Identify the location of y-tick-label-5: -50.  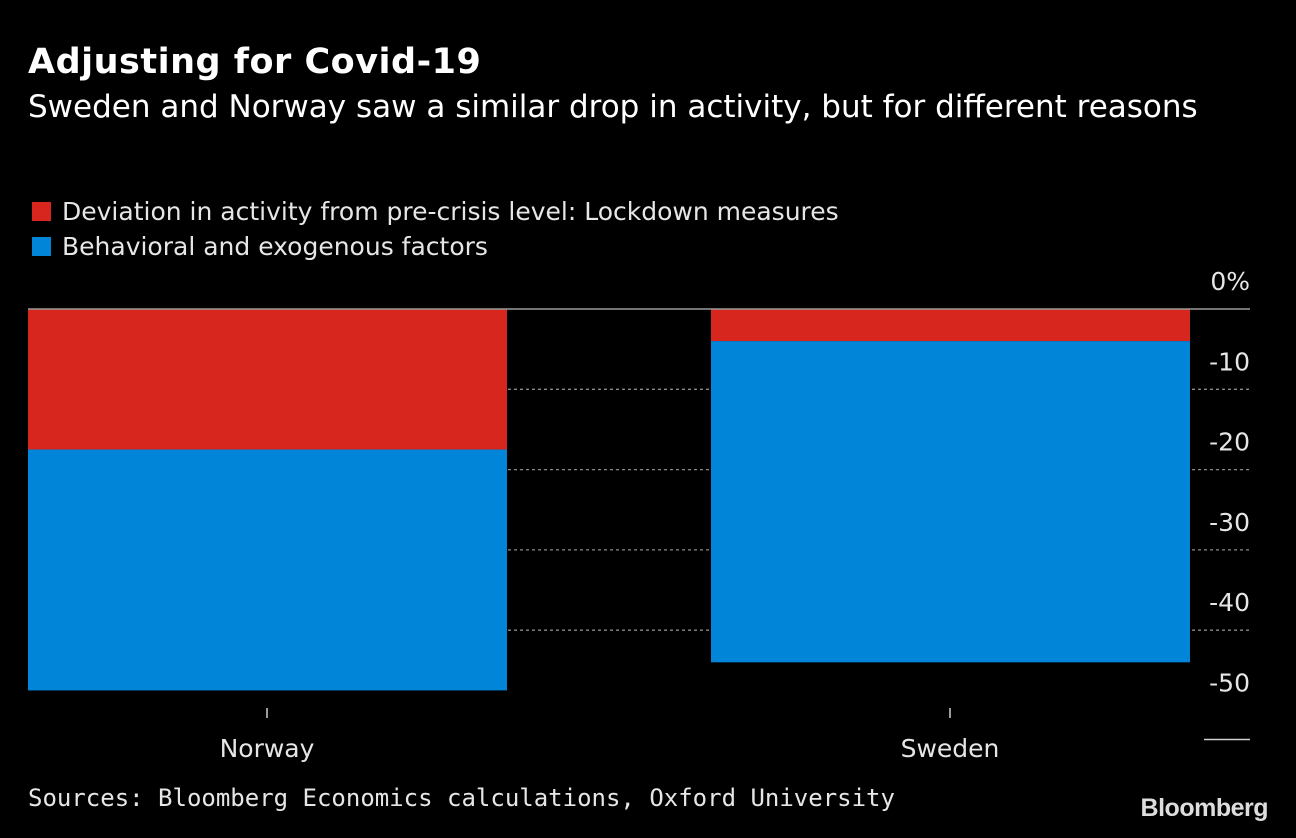
(1229, 683).